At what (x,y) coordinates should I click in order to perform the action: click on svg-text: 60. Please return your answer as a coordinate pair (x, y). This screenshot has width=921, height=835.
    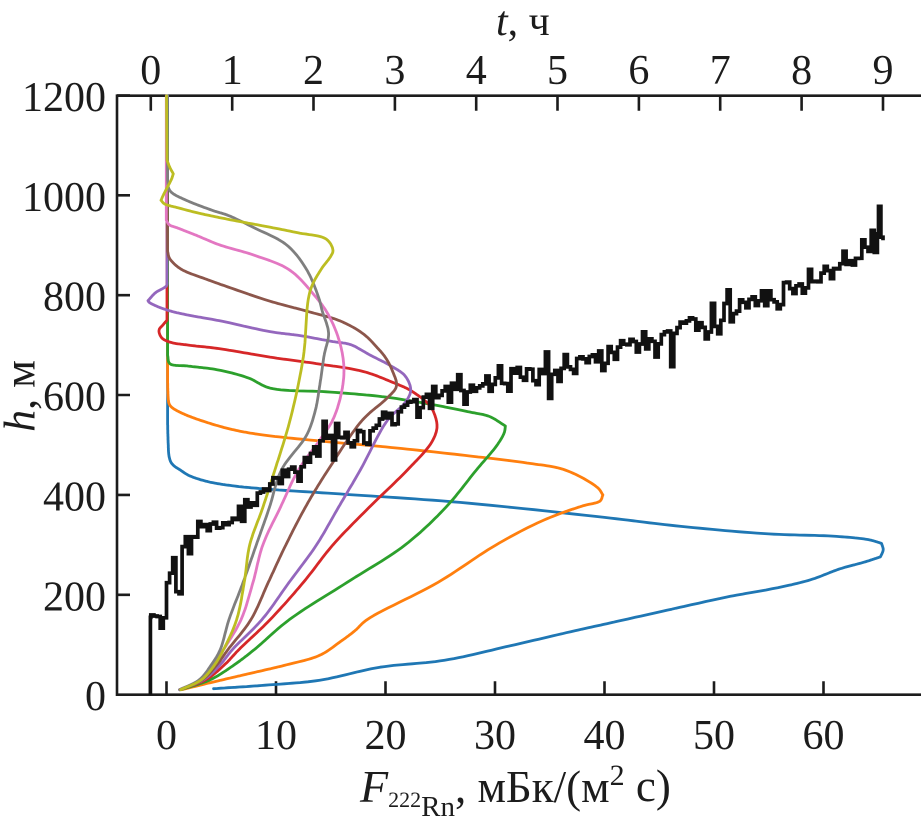
    Looking at the image, I should click on (824, 736).